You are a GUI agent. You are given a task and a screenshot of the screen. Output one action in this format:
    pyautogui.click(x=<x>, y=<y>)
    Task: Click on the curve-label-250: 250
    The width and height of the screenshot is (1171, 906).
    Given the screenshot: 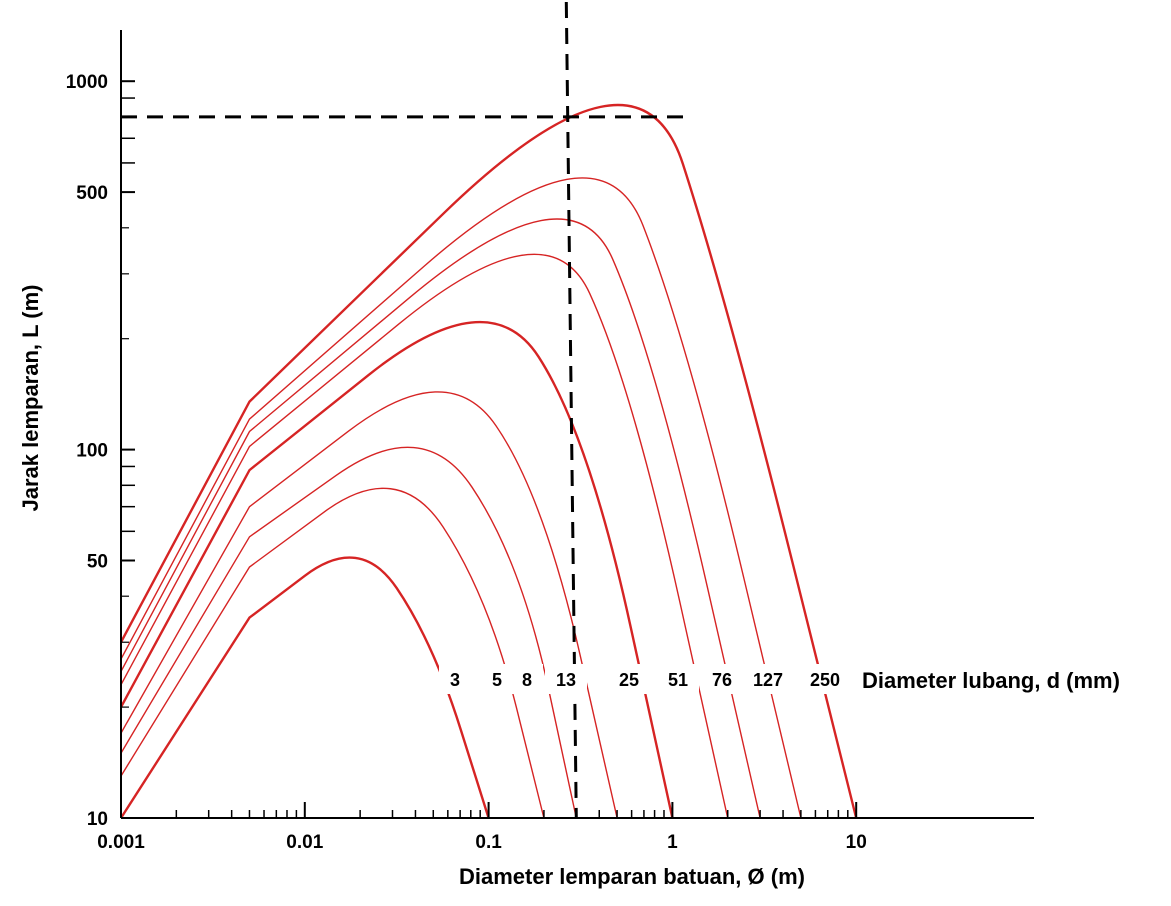 What is the action you would take?
    pyautogui.click(x=825, y=680)
    